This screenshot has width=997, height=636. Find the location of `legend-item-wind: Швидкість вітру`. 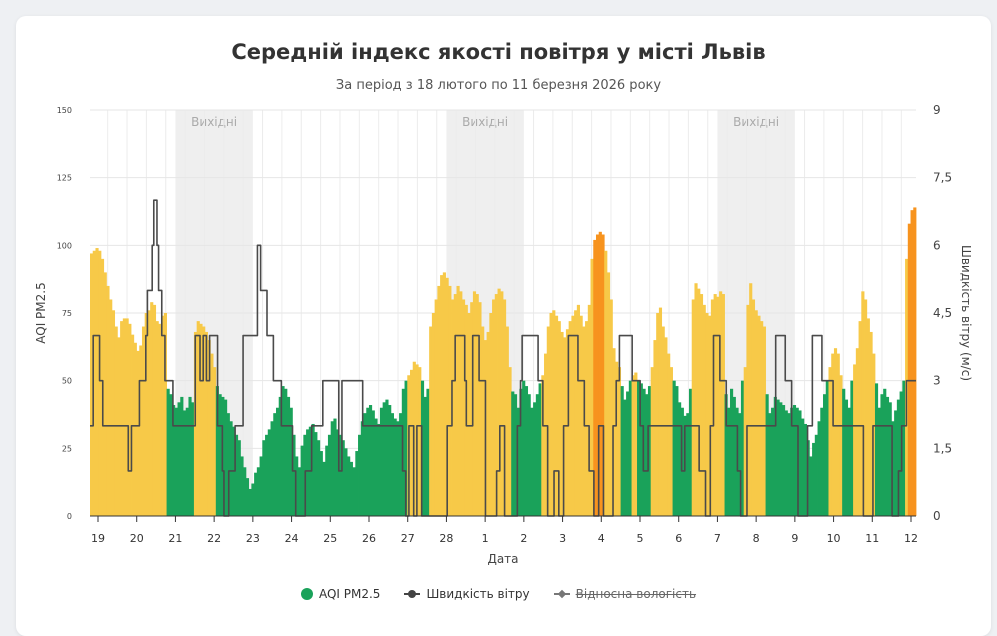

legend-item-wind: Швидкість вітру is located at coordinates (467, 594).